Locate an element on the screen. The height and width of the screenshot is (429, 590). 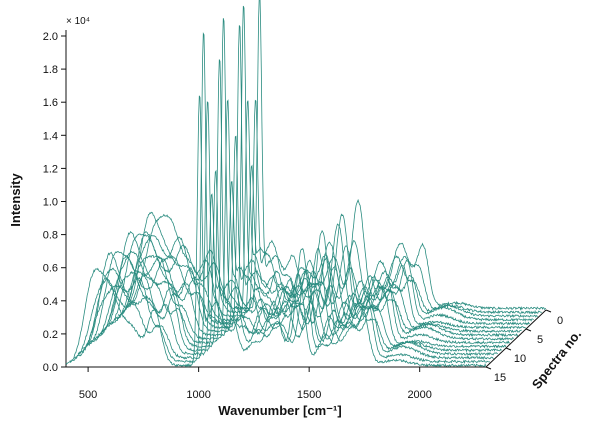
z-tick-label: 5 is located at coordinates (540, 340).